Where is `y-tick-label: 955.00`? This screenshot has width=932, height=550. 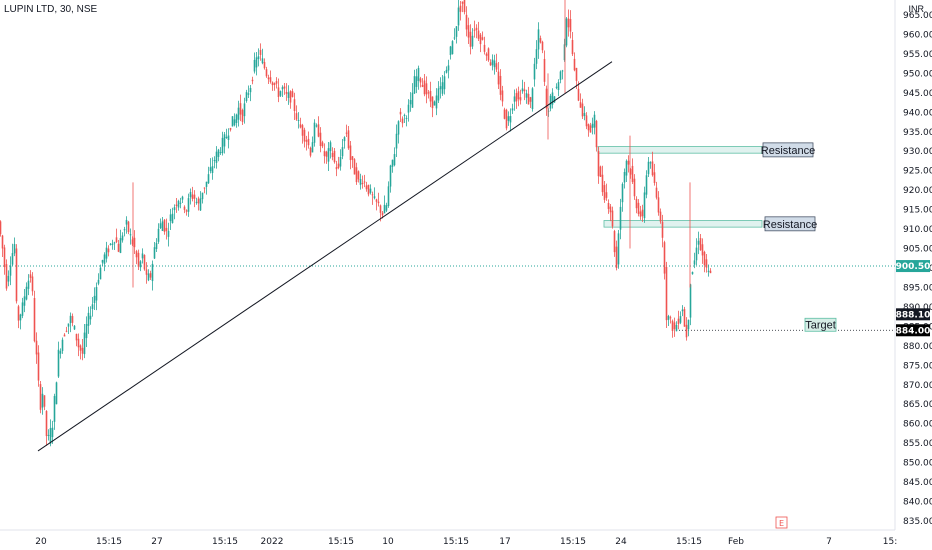
y-tick-label: 955.00 is located at coordinates (917, 55).